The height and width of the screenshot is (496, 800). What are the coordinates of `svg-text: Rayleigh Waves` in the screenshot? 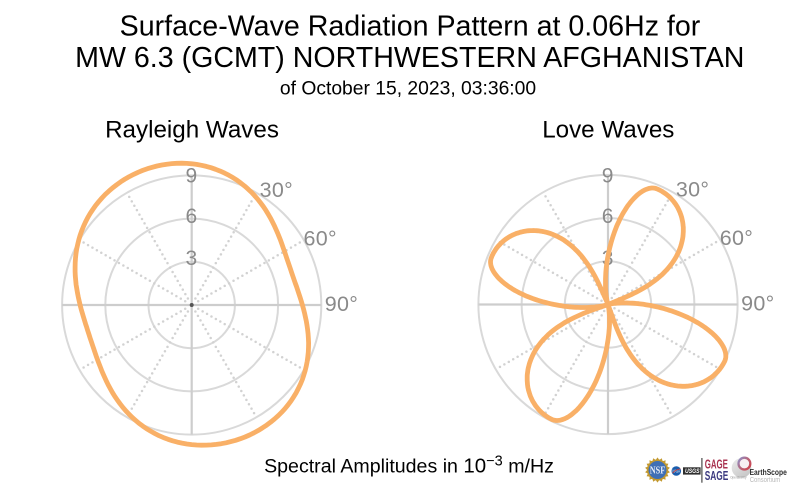 It's located at (192, 130).